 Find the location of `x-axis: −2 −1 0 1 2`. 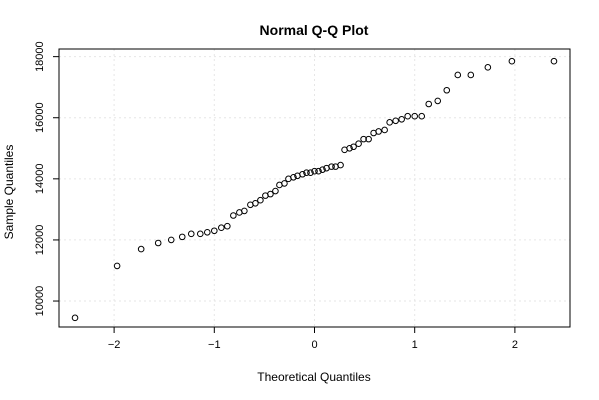

x-axis: −2 −1 0 1 2 is located at coordinates (313, 339).